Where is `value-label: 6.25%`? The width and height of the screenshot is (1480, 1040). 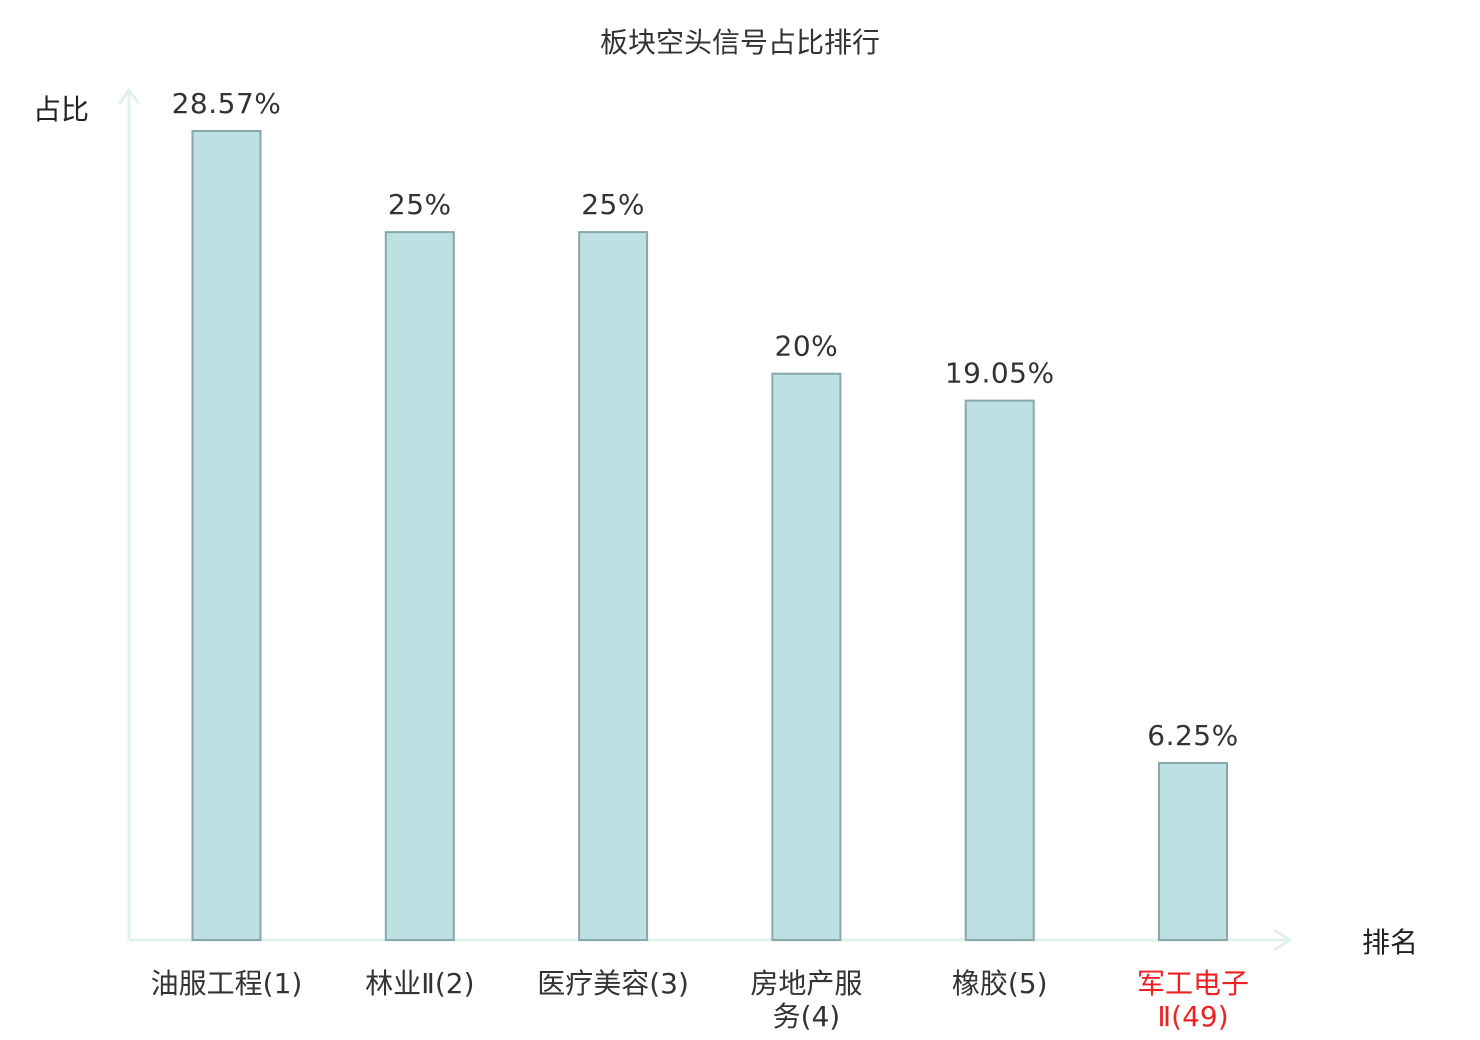 value-label: 6.25% is located at coordinates (1192, 735).